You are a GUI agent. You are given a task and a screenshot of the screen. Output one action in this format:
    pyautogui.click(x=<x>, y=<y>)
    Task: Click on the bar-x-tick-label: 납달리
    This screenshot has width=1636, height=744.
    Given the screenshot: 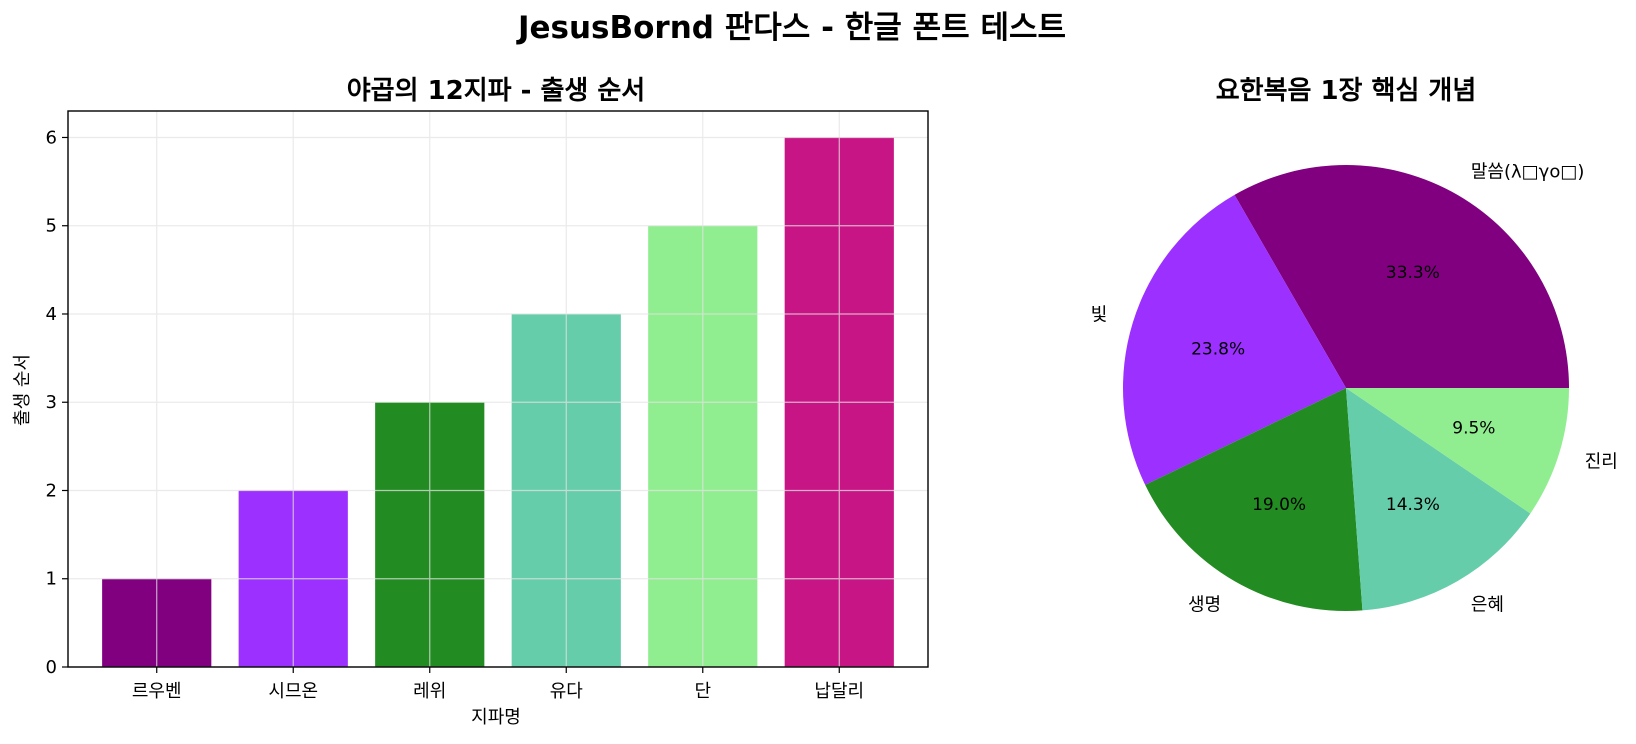 What is the action you would take?
    pyautogui.click(x=839, y=691)
    